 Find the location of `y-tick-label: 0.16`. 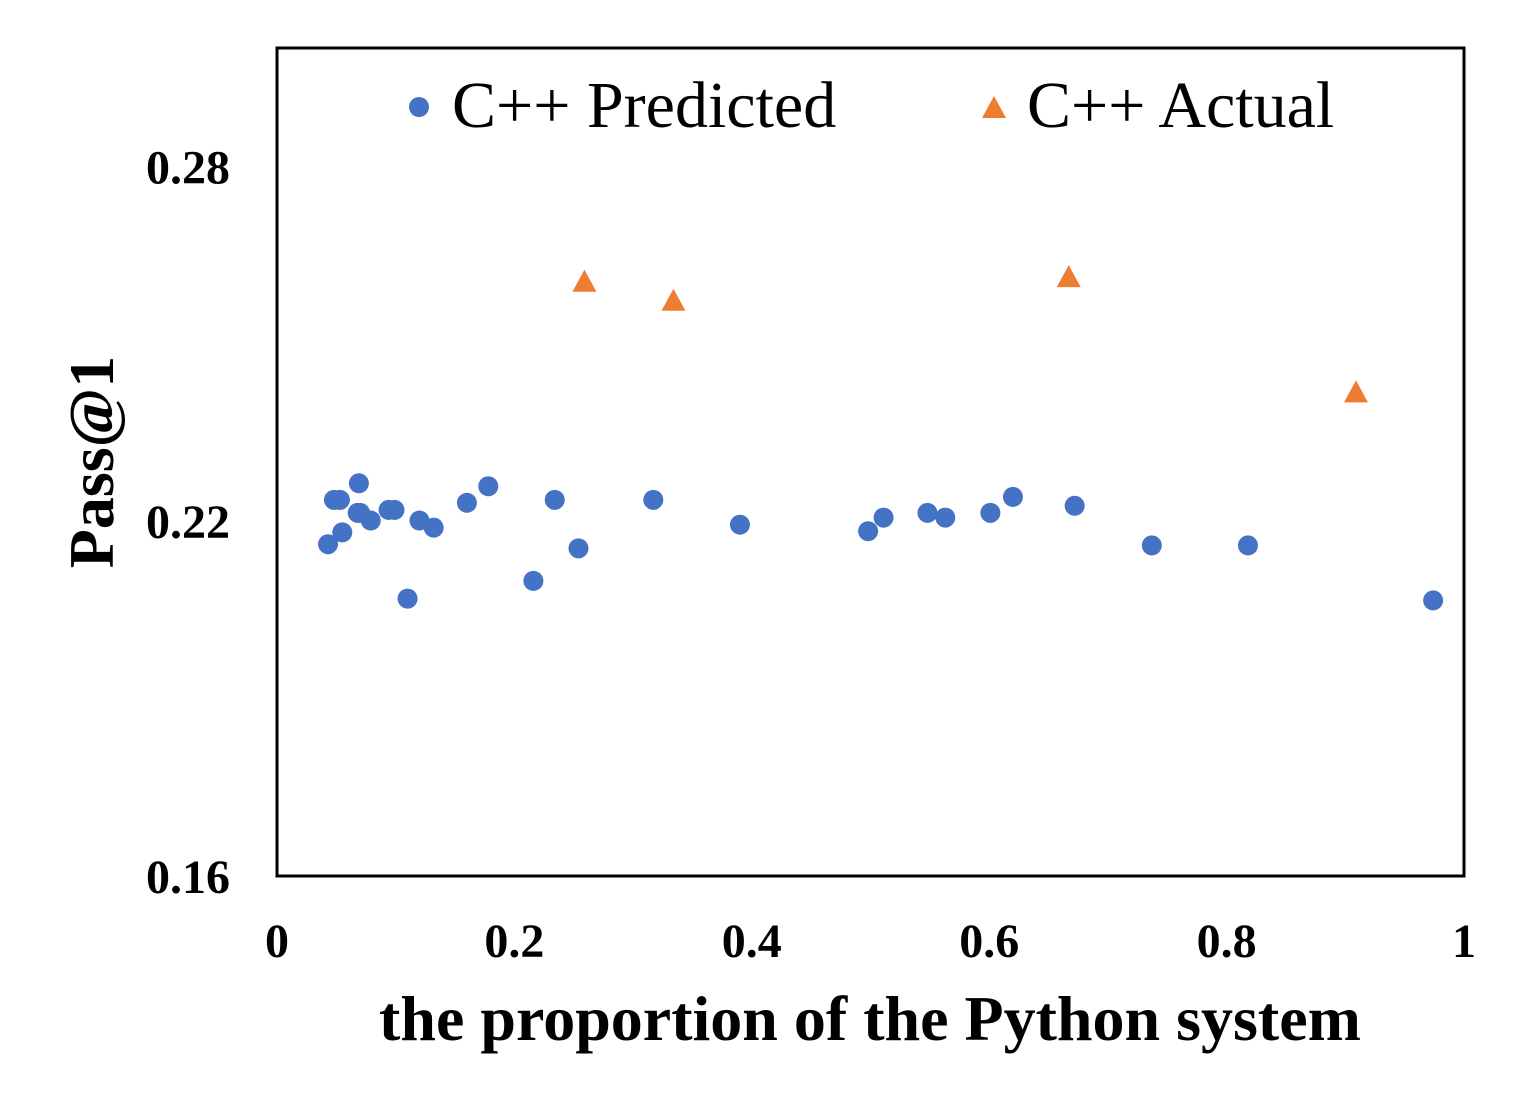

y-tick-label: 0.16 is located at coordinates (188, 877).